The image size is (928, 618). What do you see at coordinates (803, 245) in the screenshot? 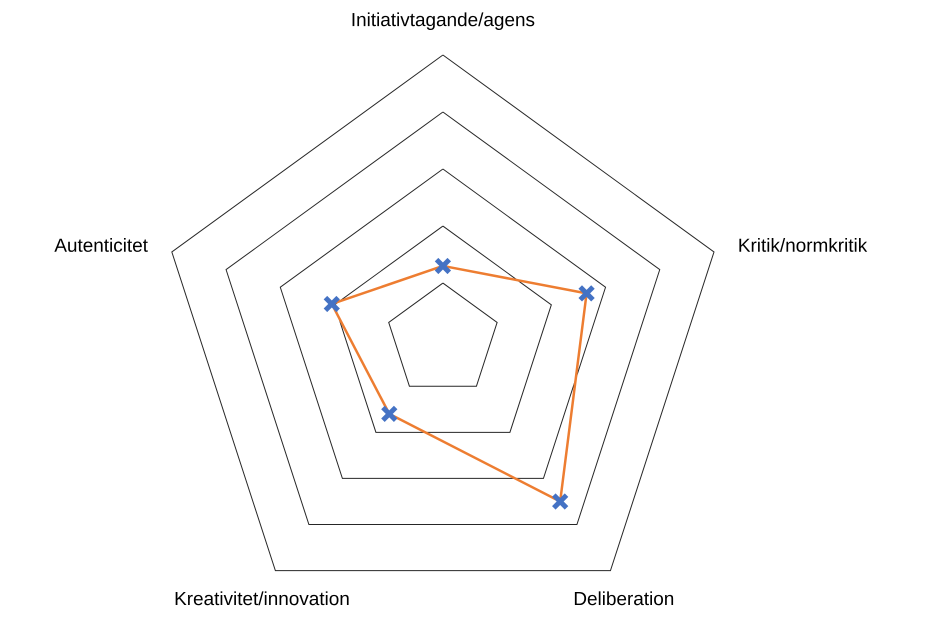
I see `spoke-label: Kritik/normkritik` at bounding box center [803, 245].